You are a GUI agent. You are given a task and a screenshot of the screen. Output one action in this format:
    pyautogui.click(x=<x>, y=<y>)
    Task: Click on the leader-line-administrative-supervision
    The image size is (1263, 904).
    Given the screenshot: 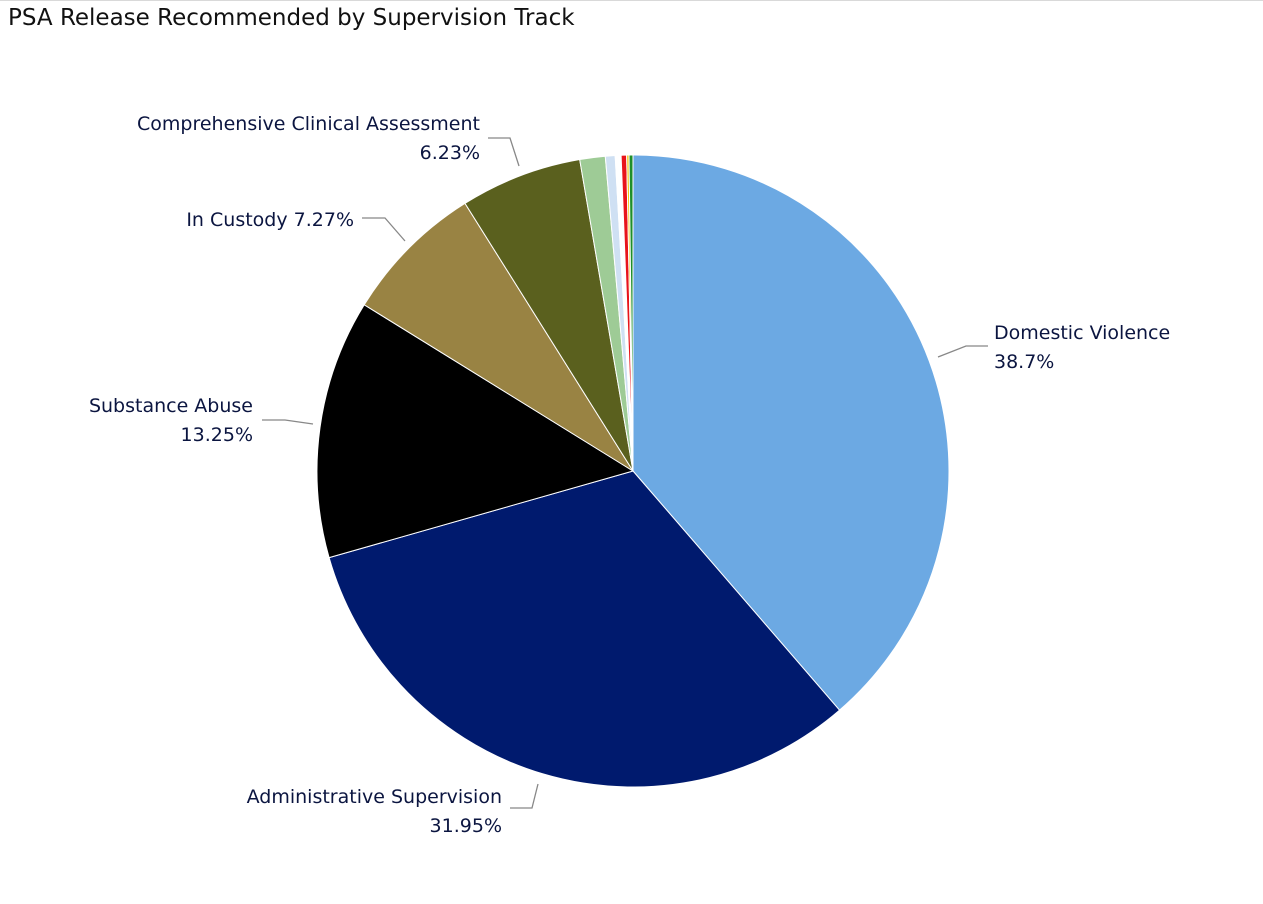 What is the action you would take?
    pyautogui.click(x=524, y=796)
    